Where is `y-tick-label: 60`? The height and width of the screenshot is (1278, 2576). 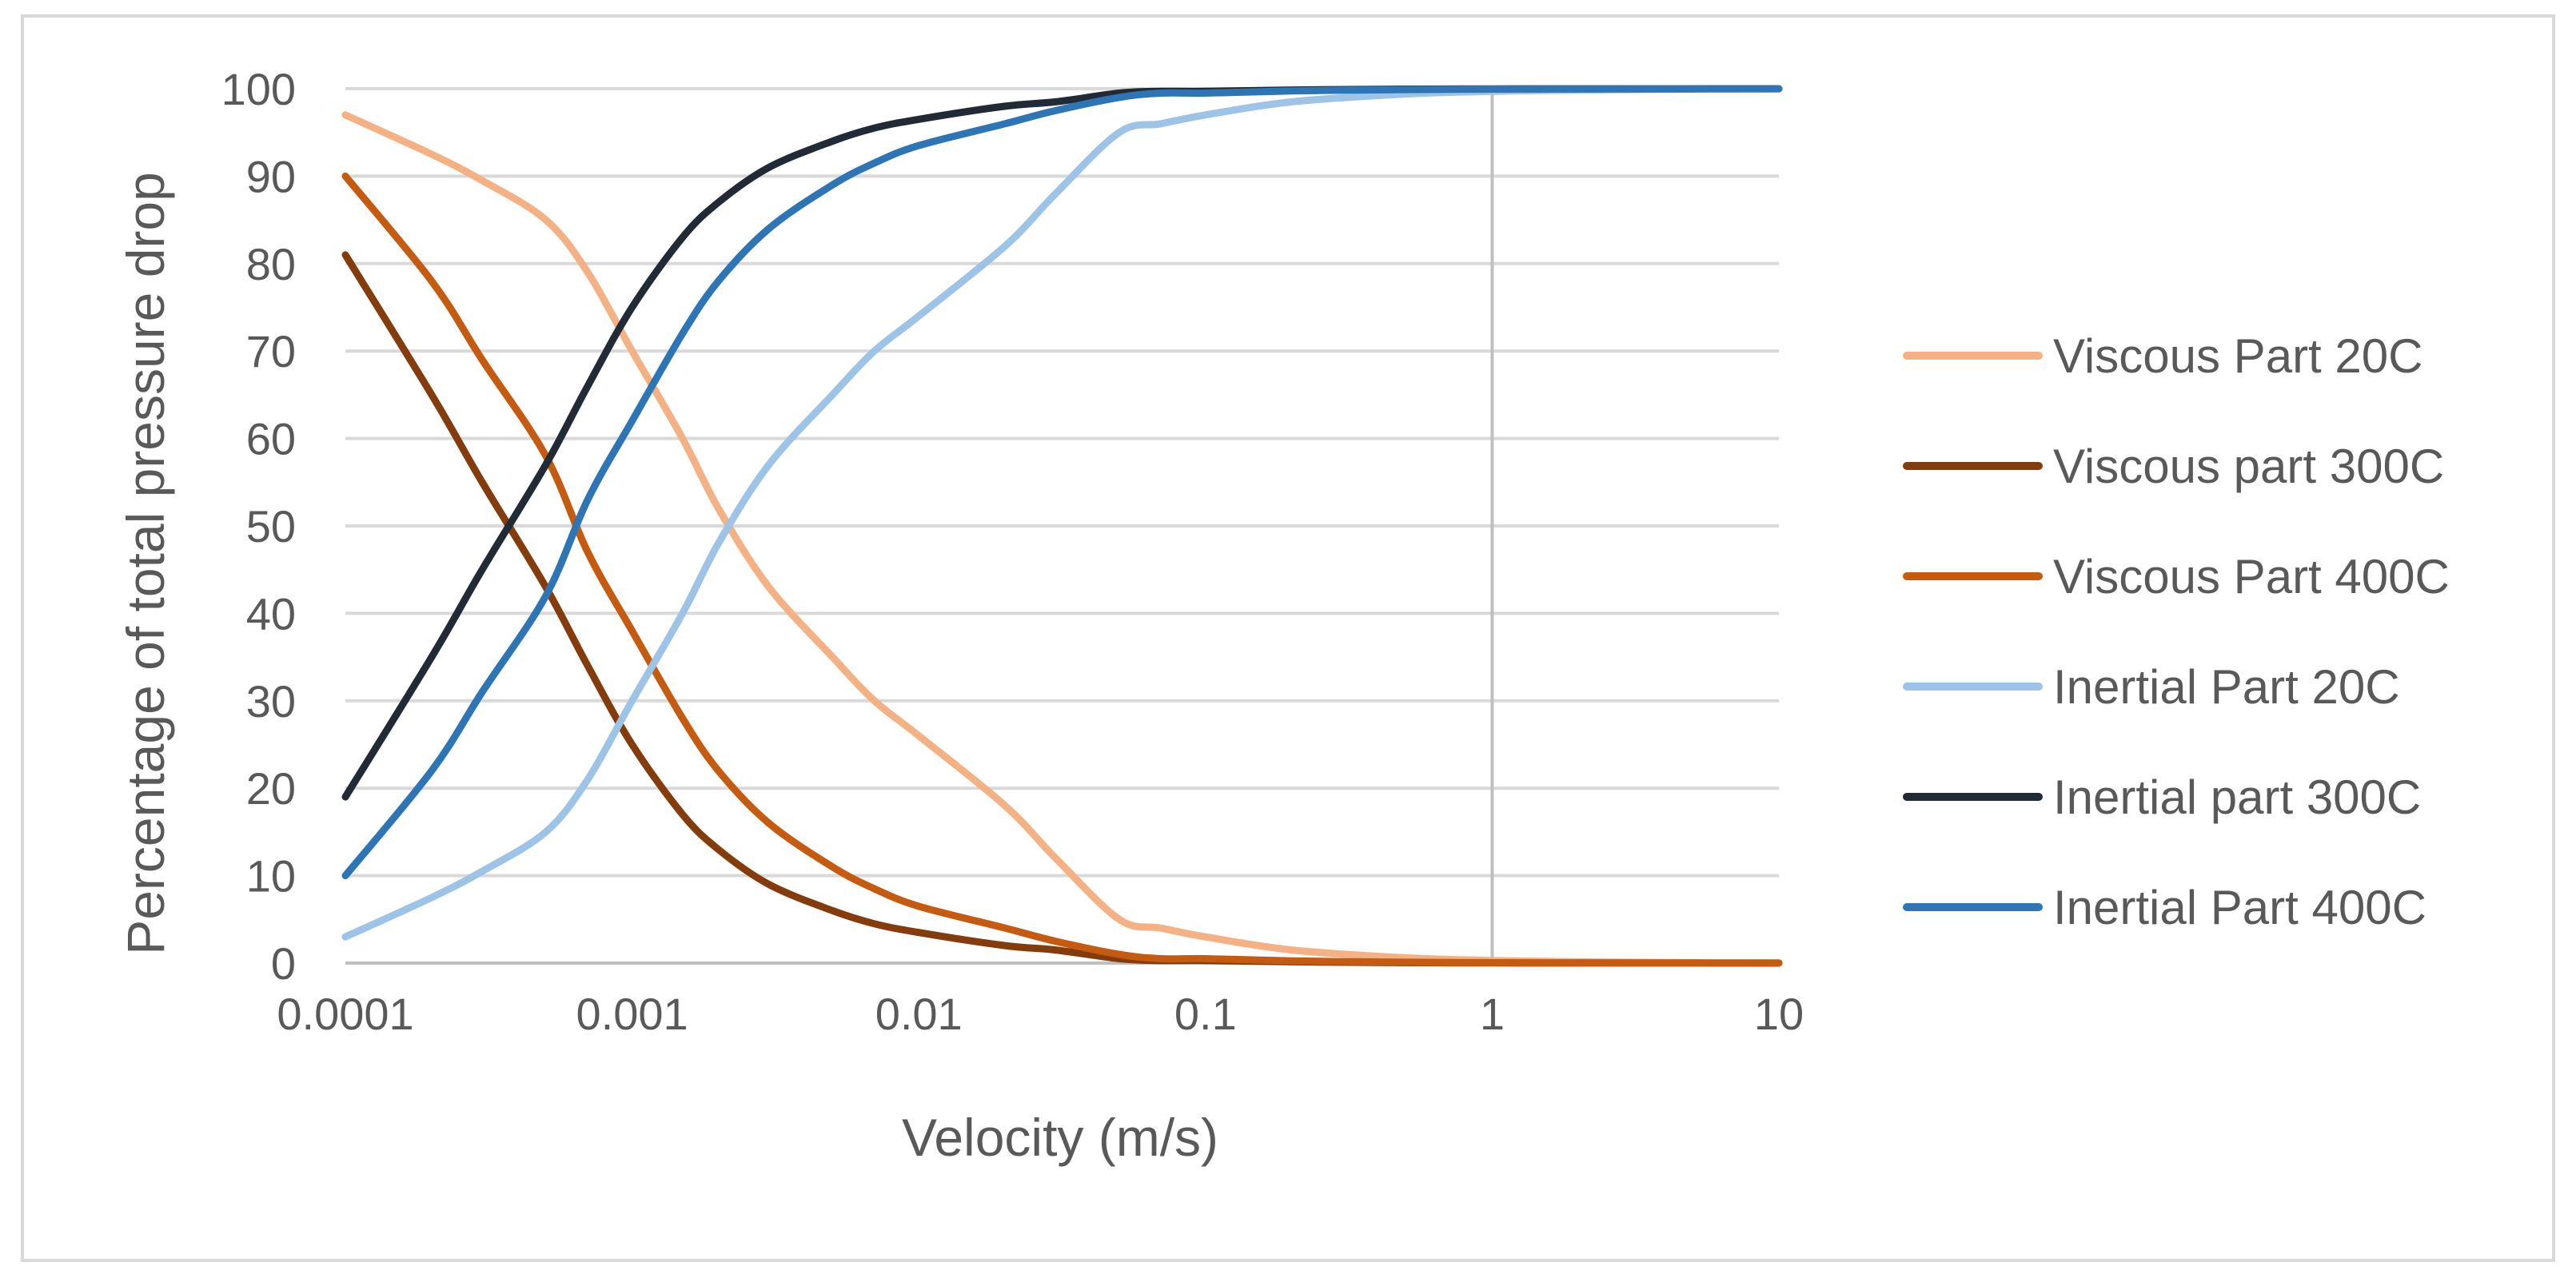
y-tick-label: 60 is located at coordinates (271, 439).